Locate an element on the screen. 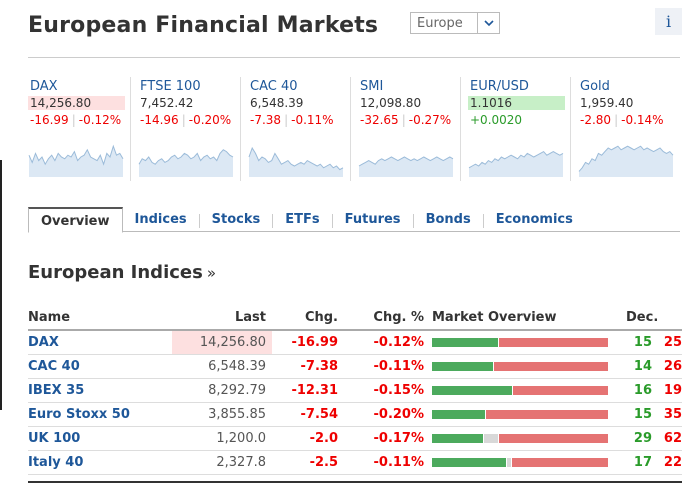 This screenshot has width=696, height=485. row-decliners-count: 19 is located at coordinates (670, 390).